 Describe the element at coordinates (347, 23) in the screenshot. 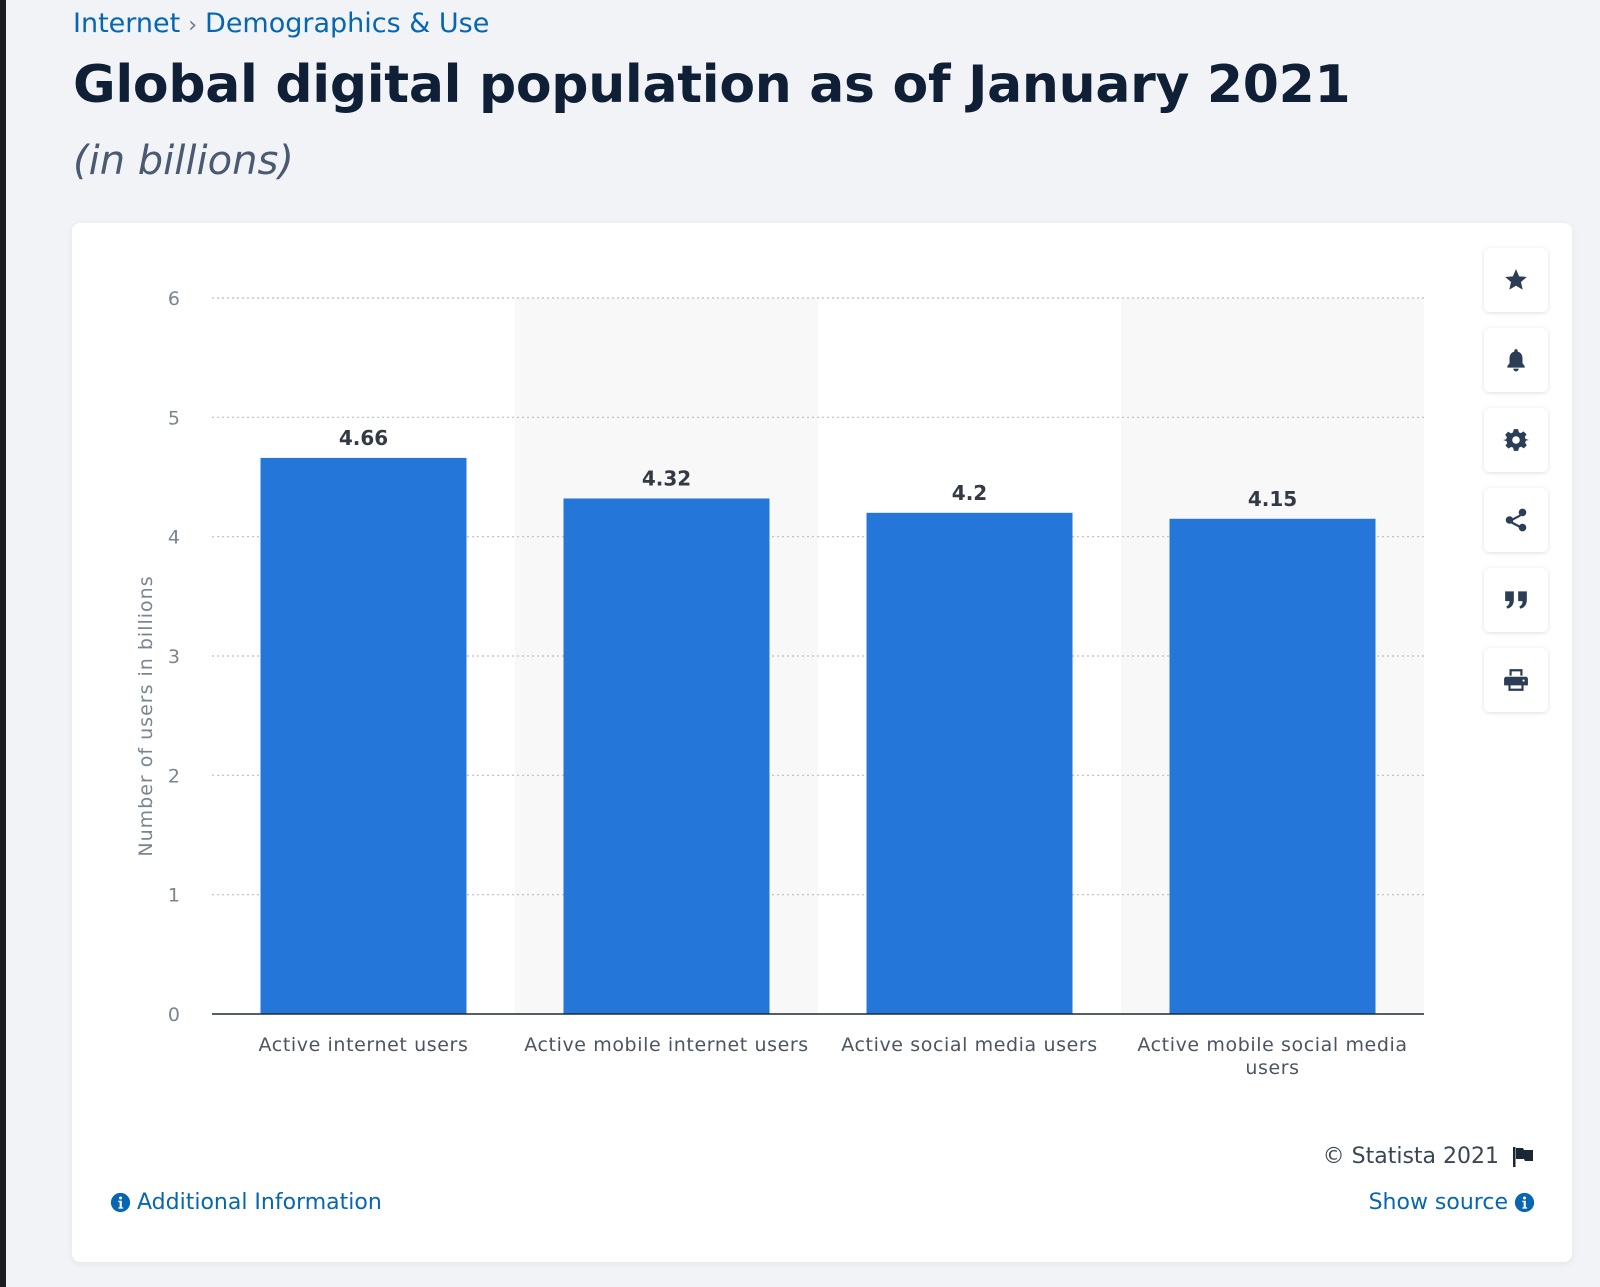

I see `breadcrumb-demographics: Demographics & Use` at that location.